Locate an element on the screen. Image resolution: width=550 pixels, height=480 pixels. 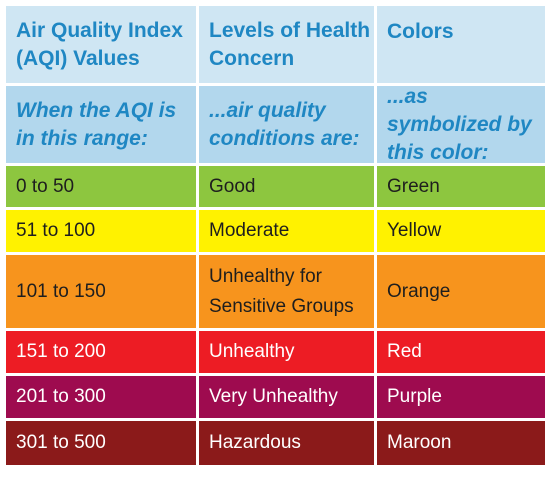
table-row: 0 to 50 Good Green is located at coordinates (275, 188).